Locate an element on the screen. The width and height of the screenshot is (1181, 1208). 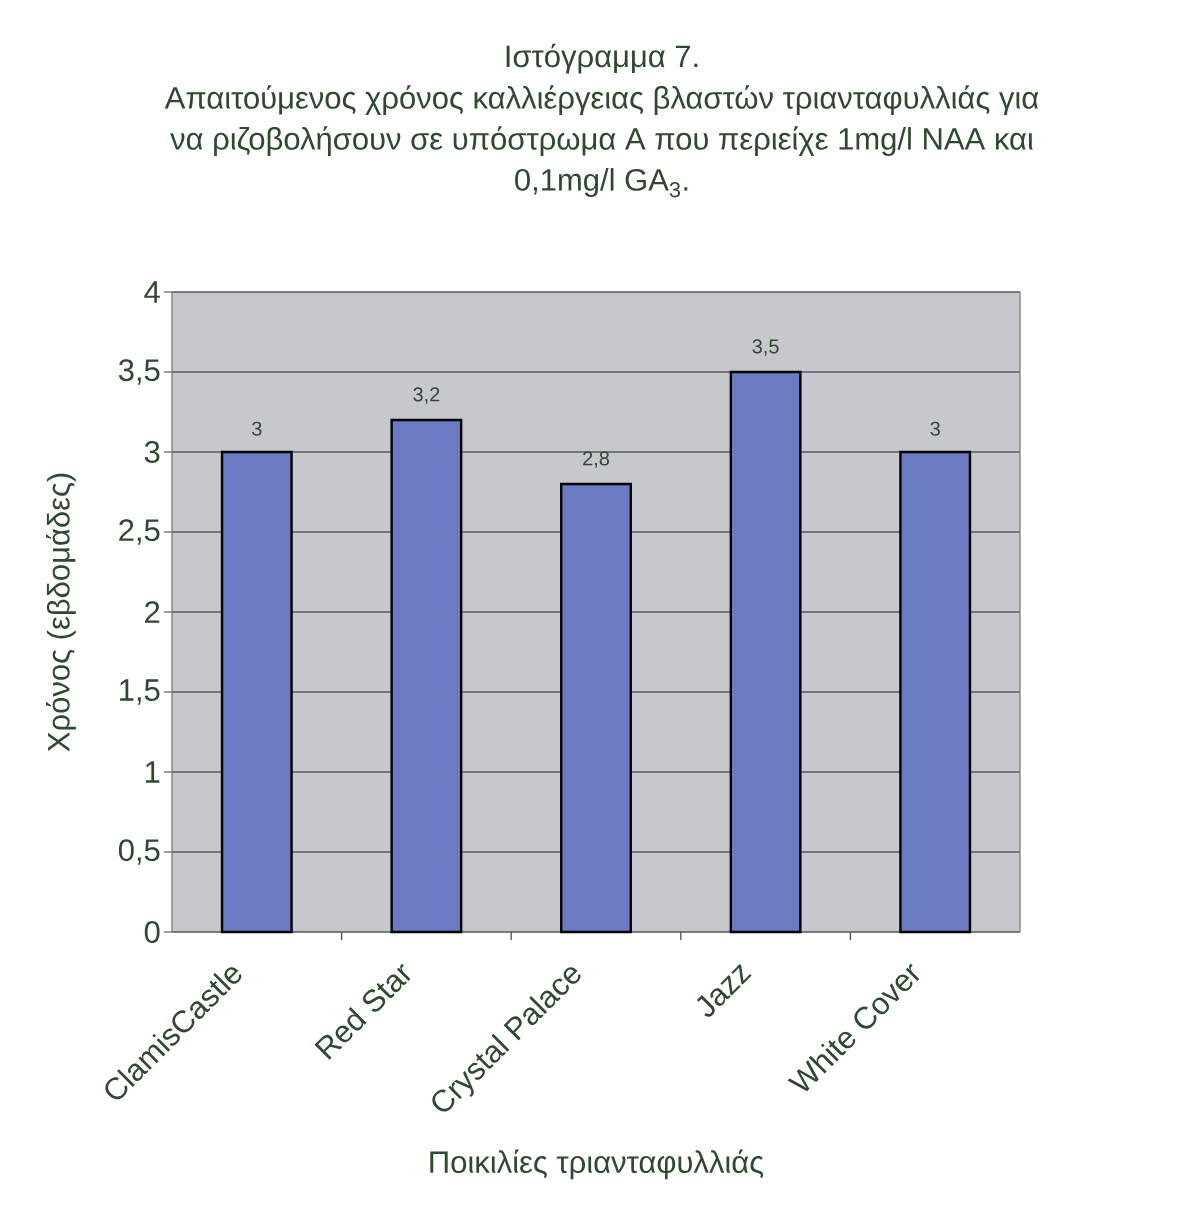
y-tick-label: 0,5 is located at coordinates (139, 852).